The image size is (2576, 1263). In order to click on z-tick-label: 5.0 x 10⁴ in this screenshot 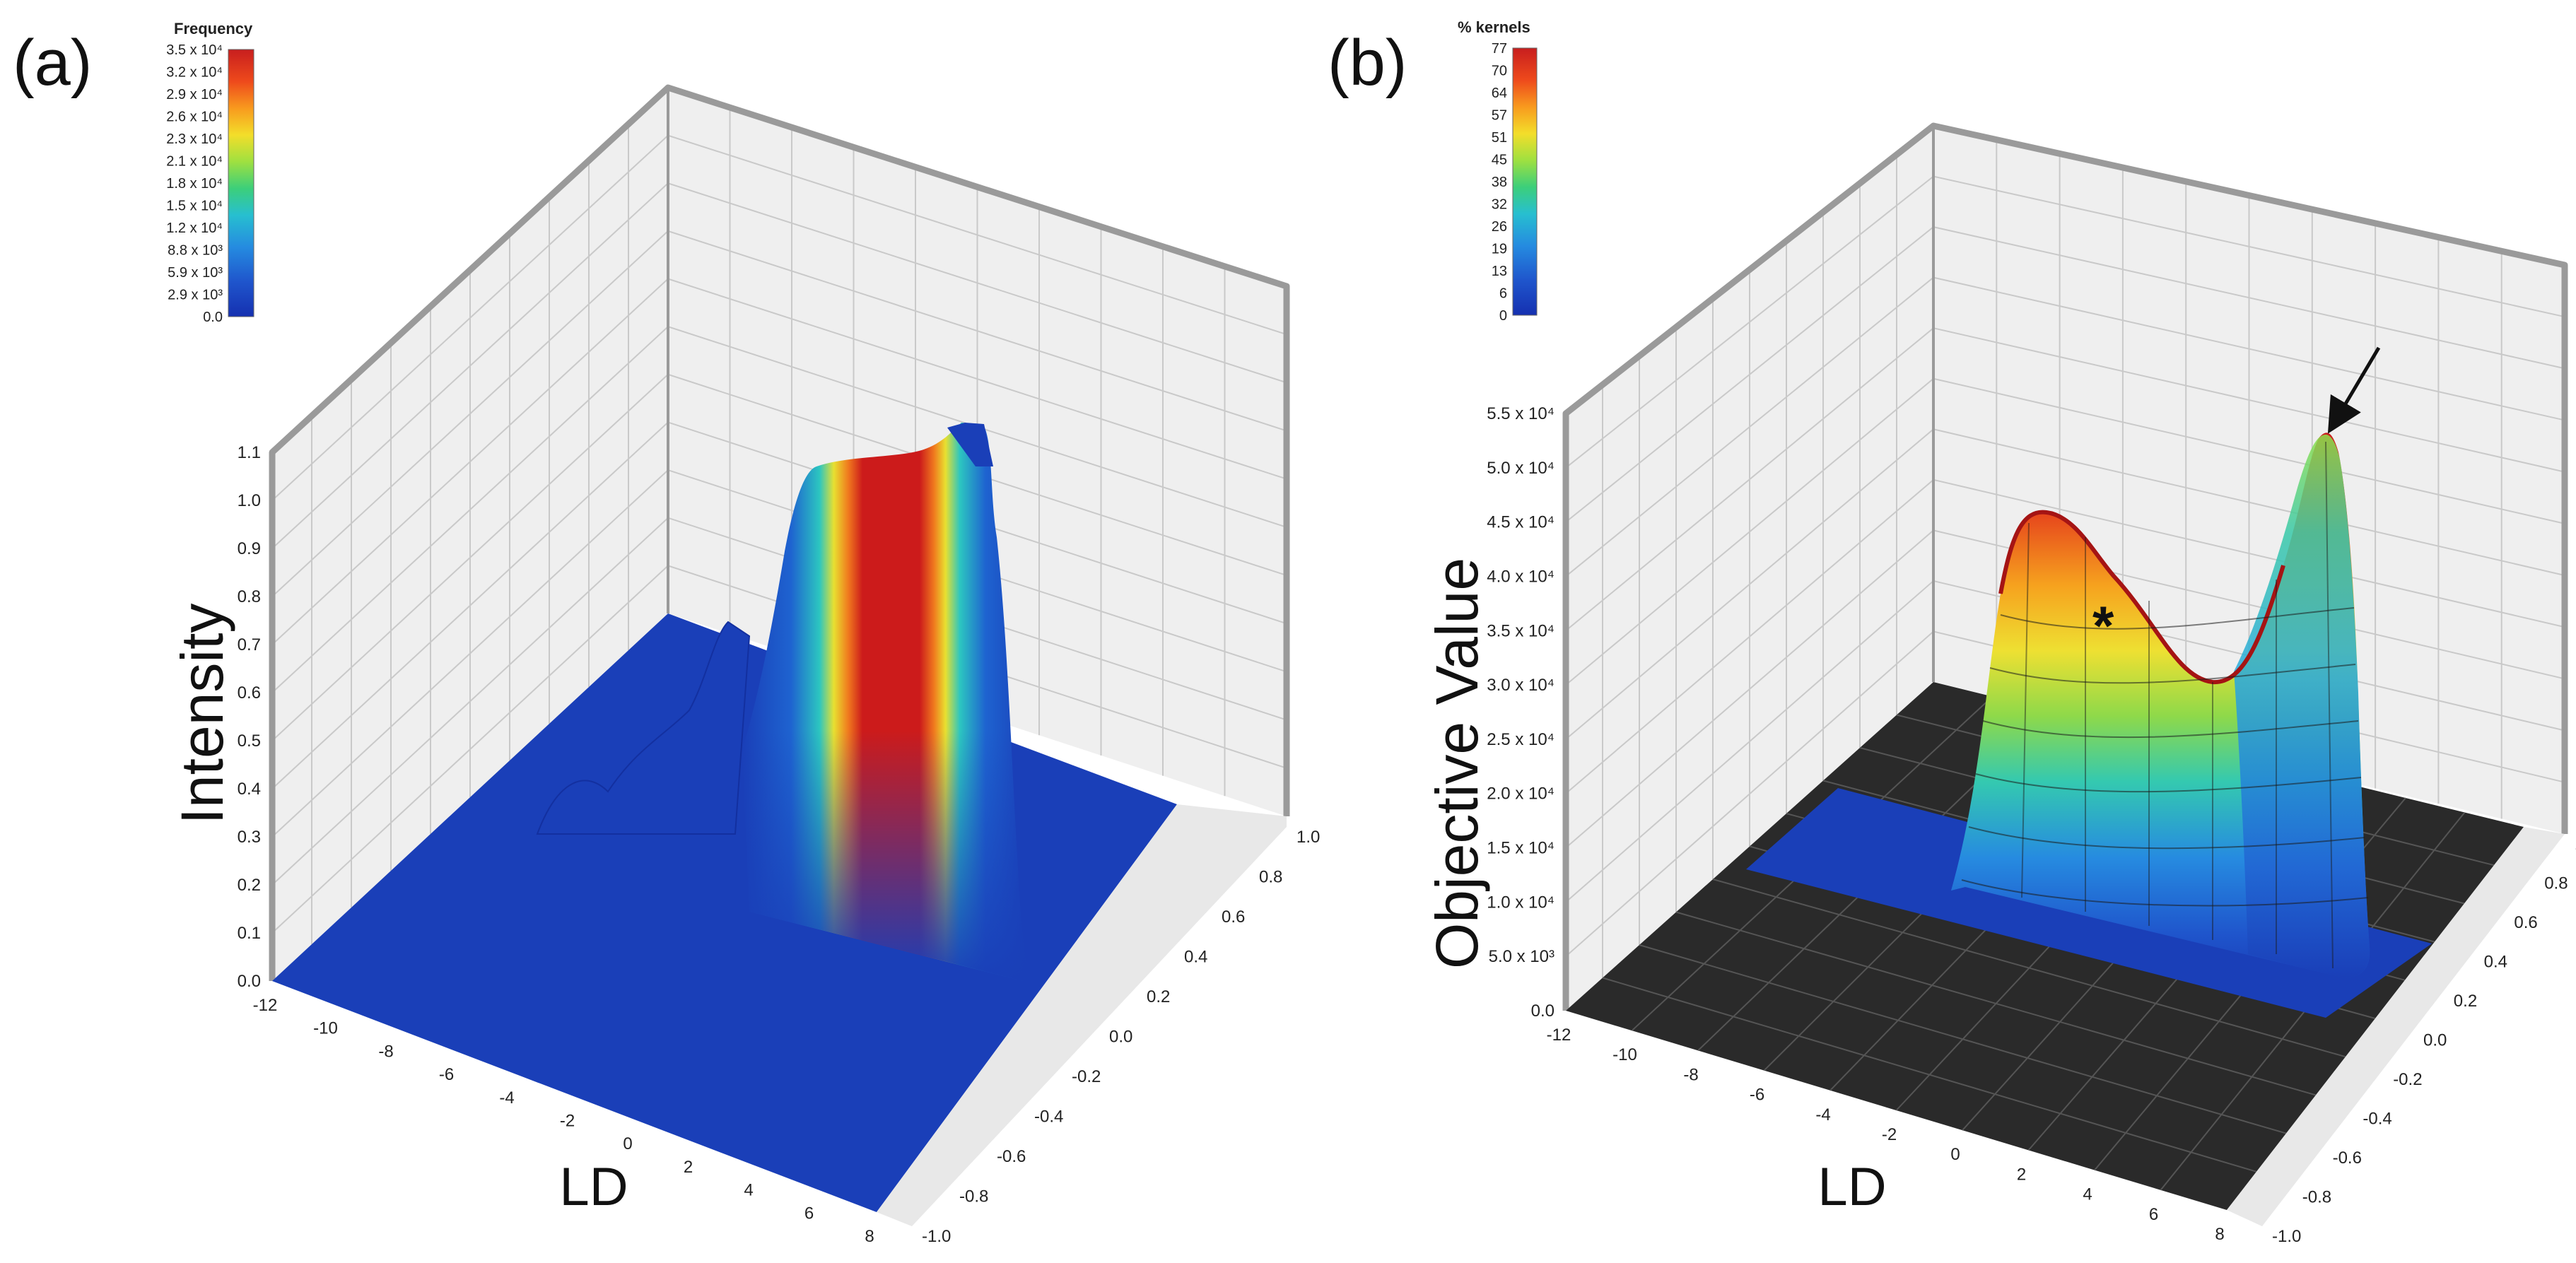, I will do `click(1521, 468)`.